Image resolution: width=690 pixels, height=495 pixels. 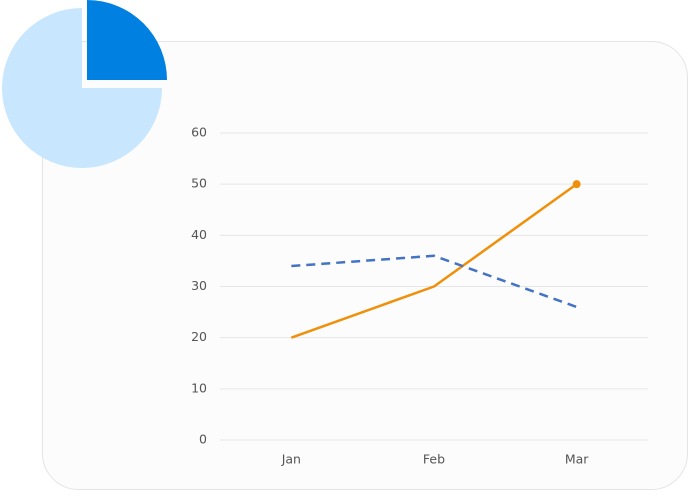 What do you see at coordinates (199, 285) in the screenshot?
I see `y-tick-label: 30` at bounding box center [199, 285].